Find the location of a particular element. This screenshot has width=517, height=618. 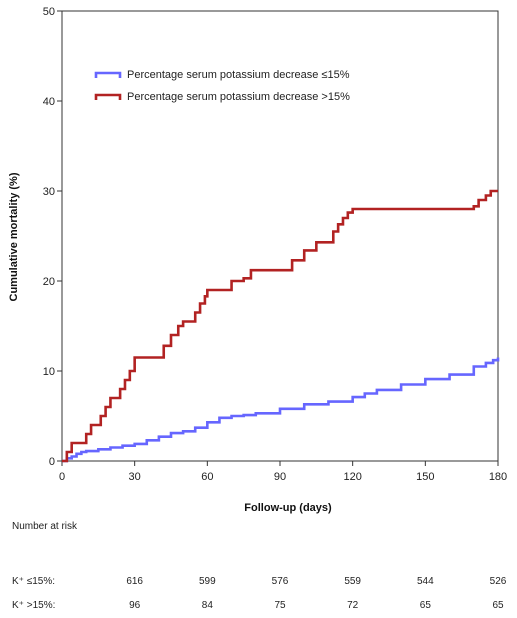

risk-cell: 616 is located at coordinates (134, 581).